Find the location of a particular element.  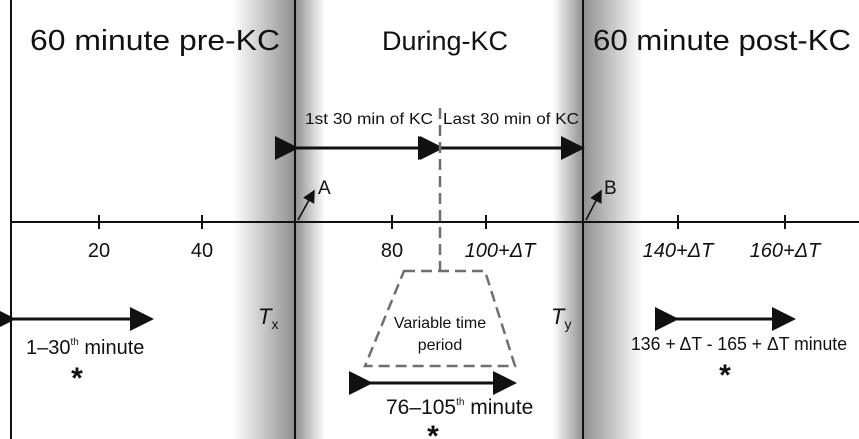

axis-tick-label-40: 40 is located at coordinates (202, 251).